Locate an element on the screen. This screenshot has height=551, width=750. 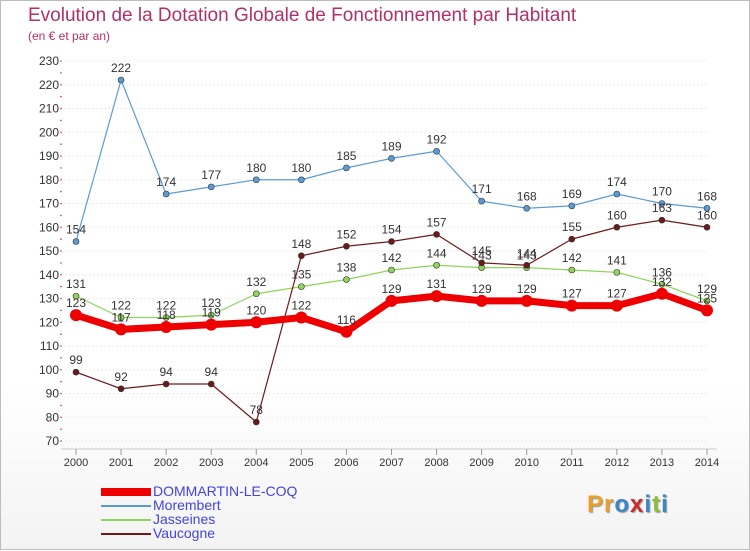
y-tick-label: 70 is located at coordinates (53, 441).